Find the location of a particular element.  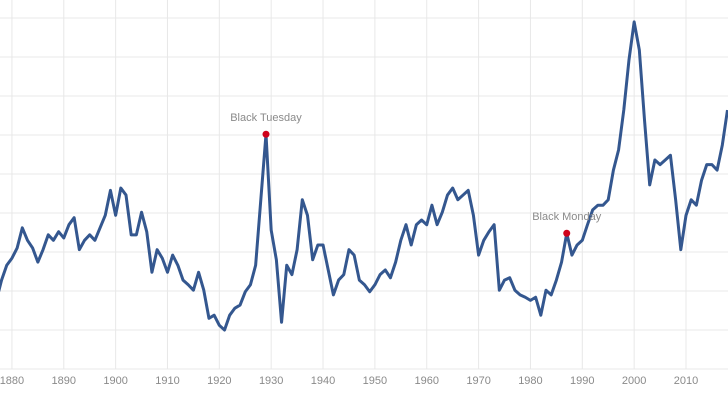

x-tick-label: 1900 is located at coordinates (115, 381).